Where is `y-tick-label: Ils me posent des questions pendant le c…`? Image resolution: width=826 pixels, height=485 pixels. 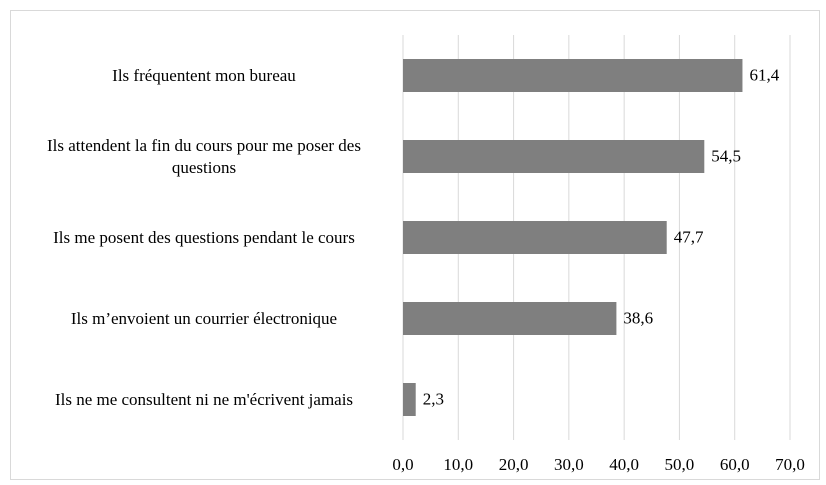
y-tick-label: Ils me posent des questions pendant le c… is located at coordinates (204, 237).